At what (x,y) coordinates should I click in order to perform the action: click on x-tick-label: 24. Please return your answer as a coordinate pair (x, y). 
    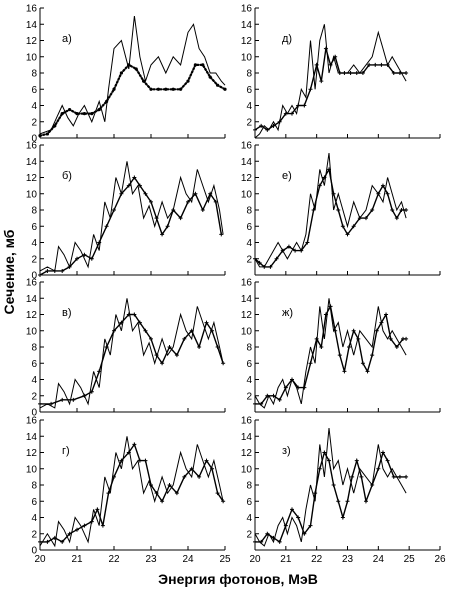
    Looking at the image, I should click on (379, 559).